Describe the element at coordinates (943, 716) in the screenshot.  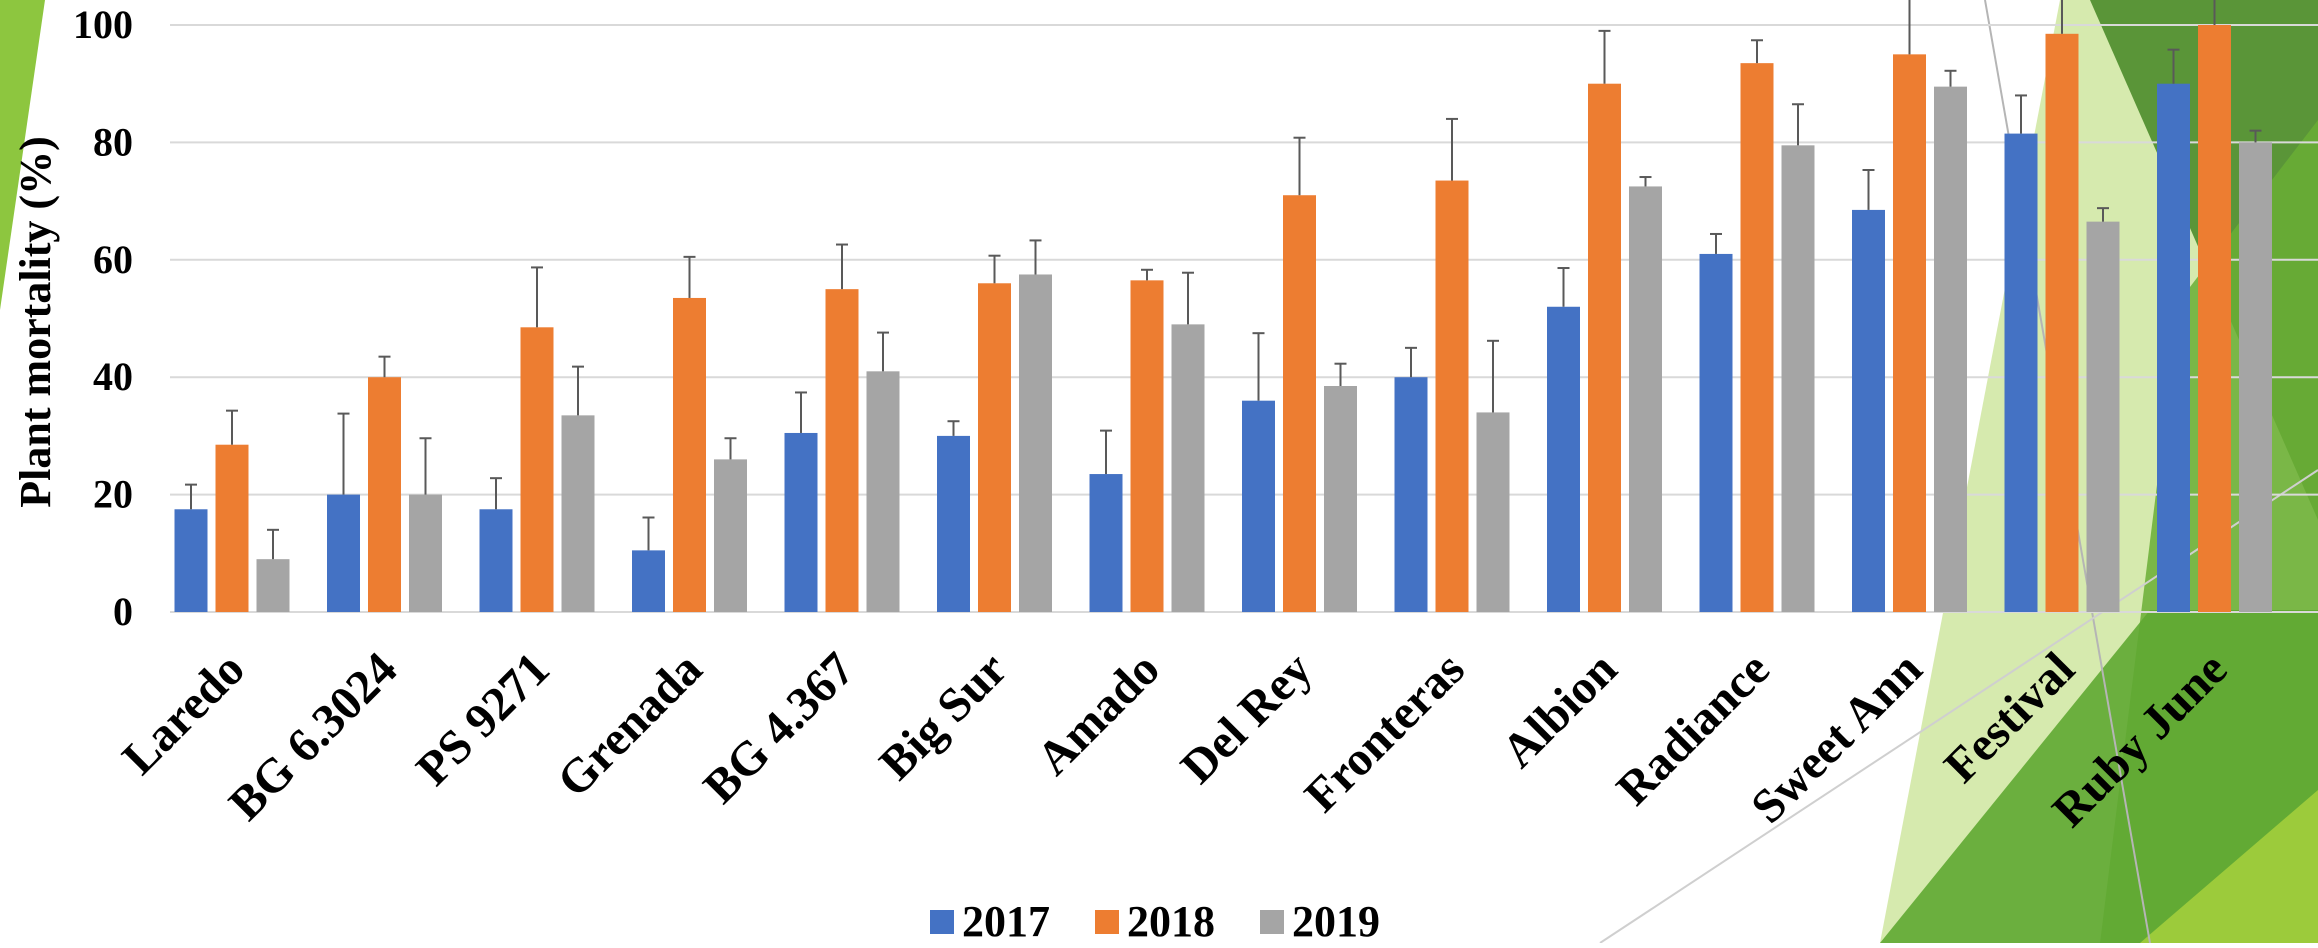
I see `x-category-label: Big Sur` at that location.